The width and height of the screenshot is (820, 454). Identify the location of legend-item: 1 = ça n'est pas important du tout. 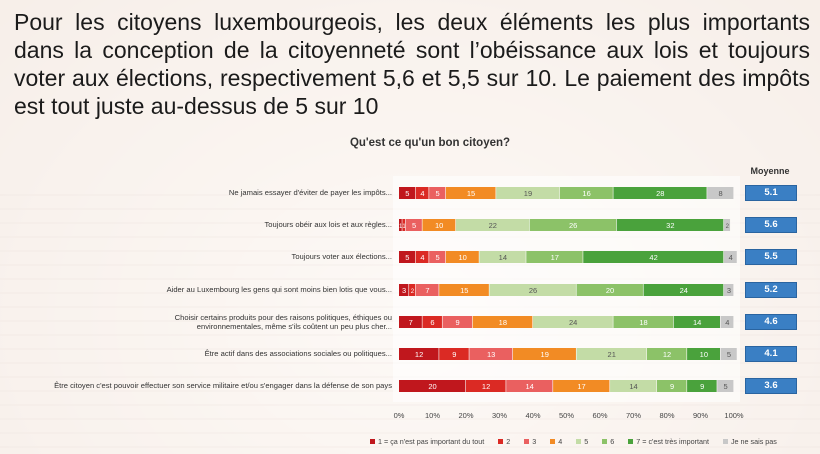
(427, 441).